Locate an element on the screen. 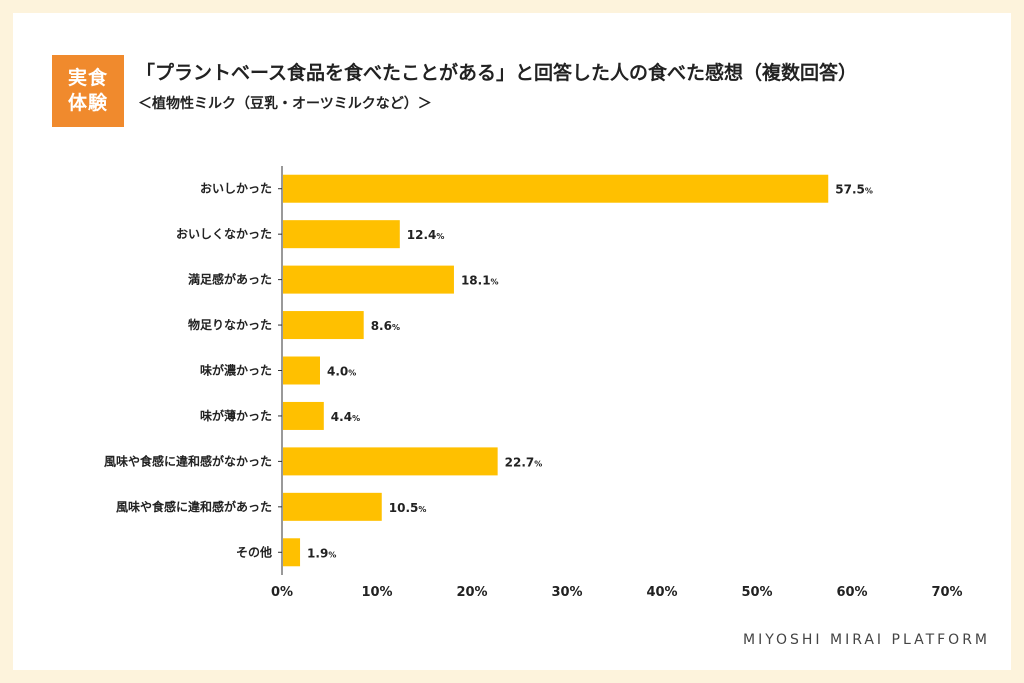 The image size is (1024, 683). category-label: 物足りなかった is located at coordinates (230, 324).